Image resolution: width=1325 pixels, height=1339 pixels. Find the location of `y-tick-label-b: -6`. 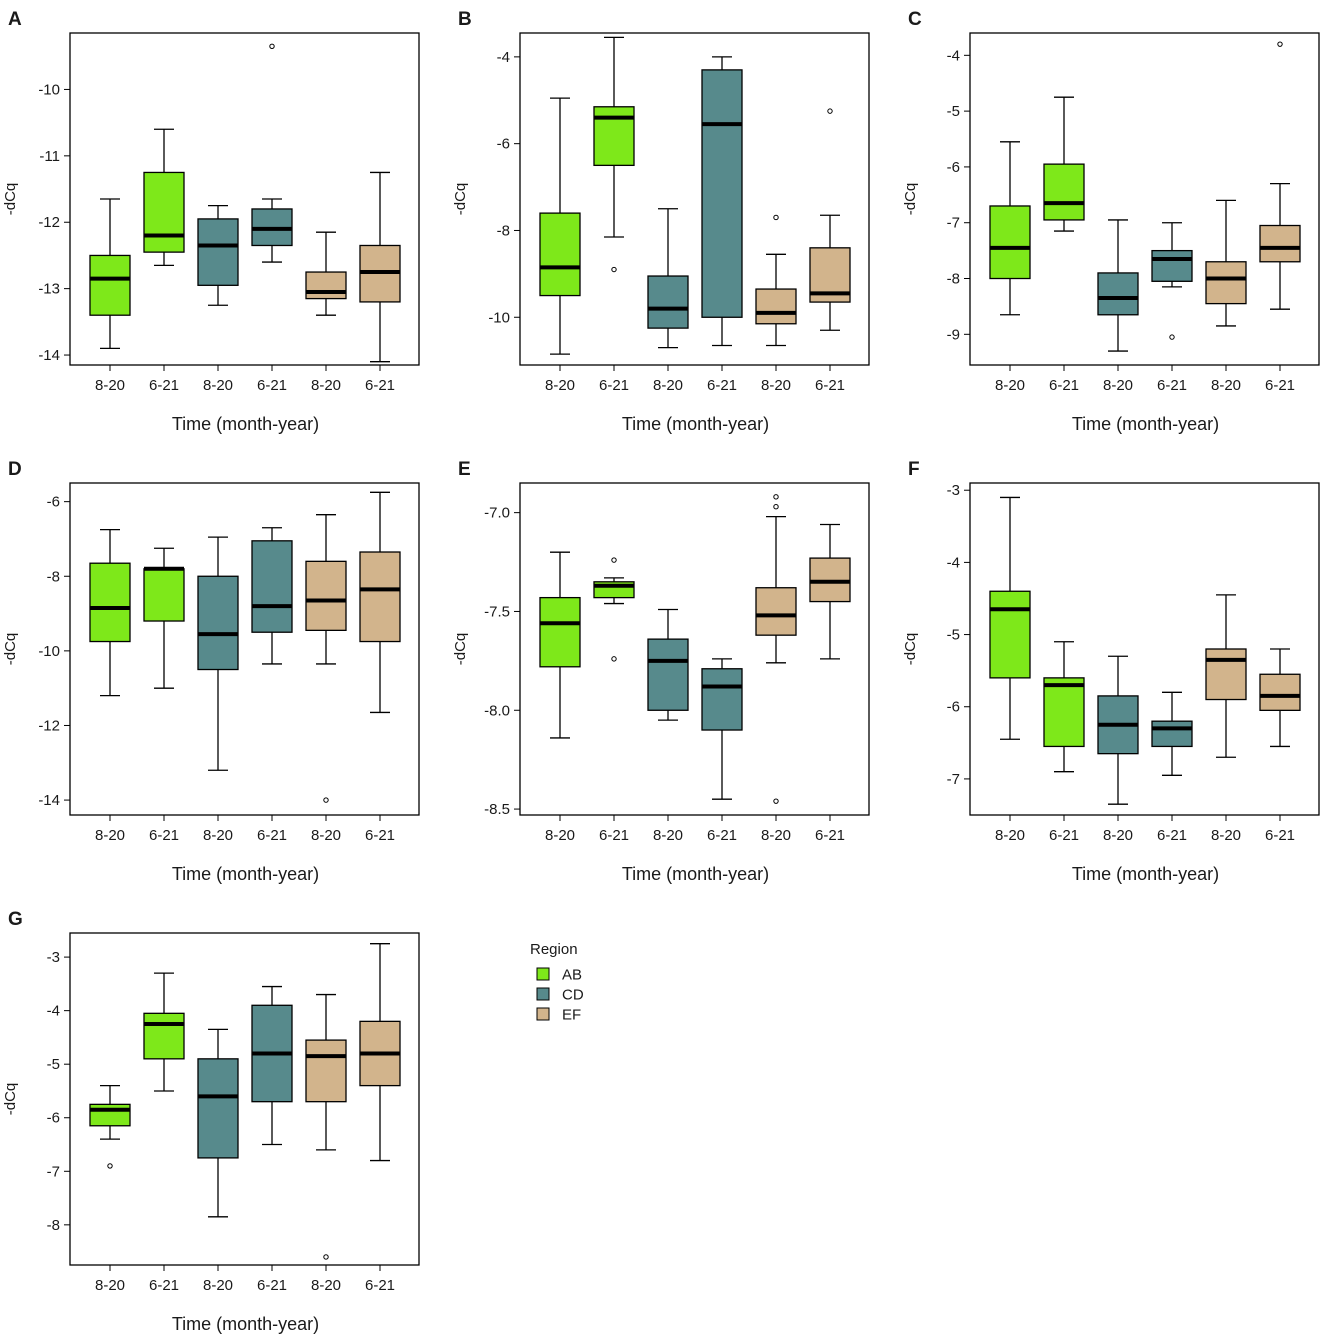

y-tick-label-b: -6 is located at coordinates (503, 144).